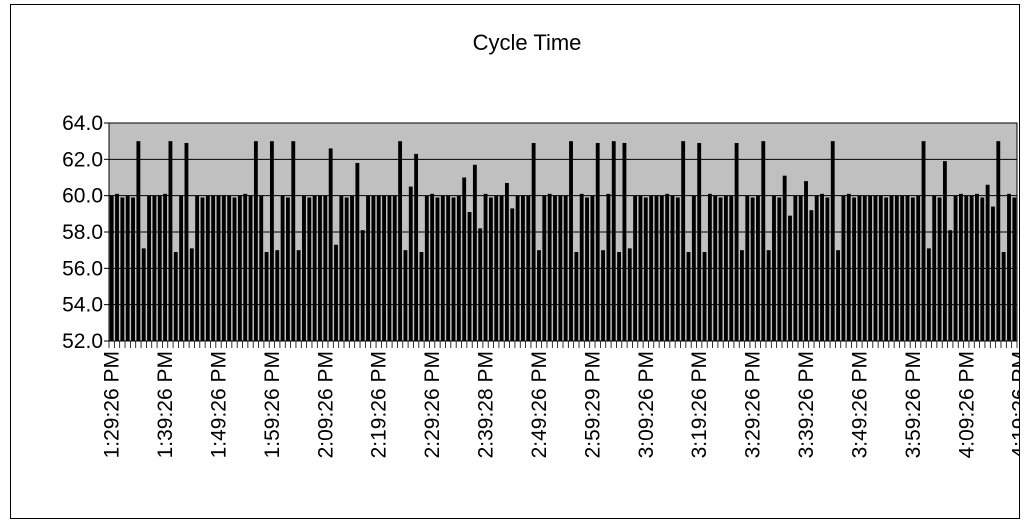  What do you see at coordinates (82, 159) in the screenshot?
I see `y-tick-label: 62.0` at bounding box center [82, 159].